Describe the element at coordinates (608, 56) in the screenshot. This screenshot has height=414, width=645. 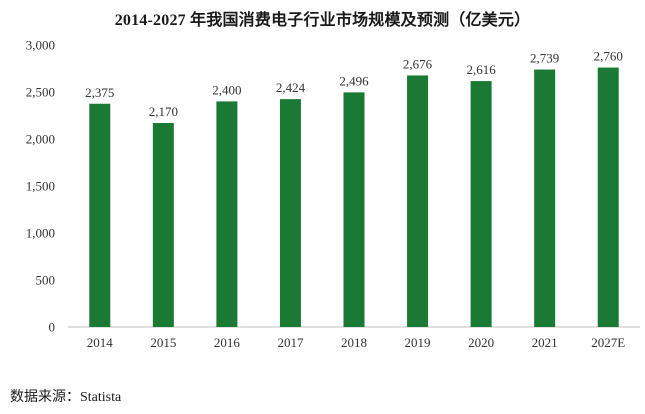
I see `value-label-2027E: 2,760` at that location.